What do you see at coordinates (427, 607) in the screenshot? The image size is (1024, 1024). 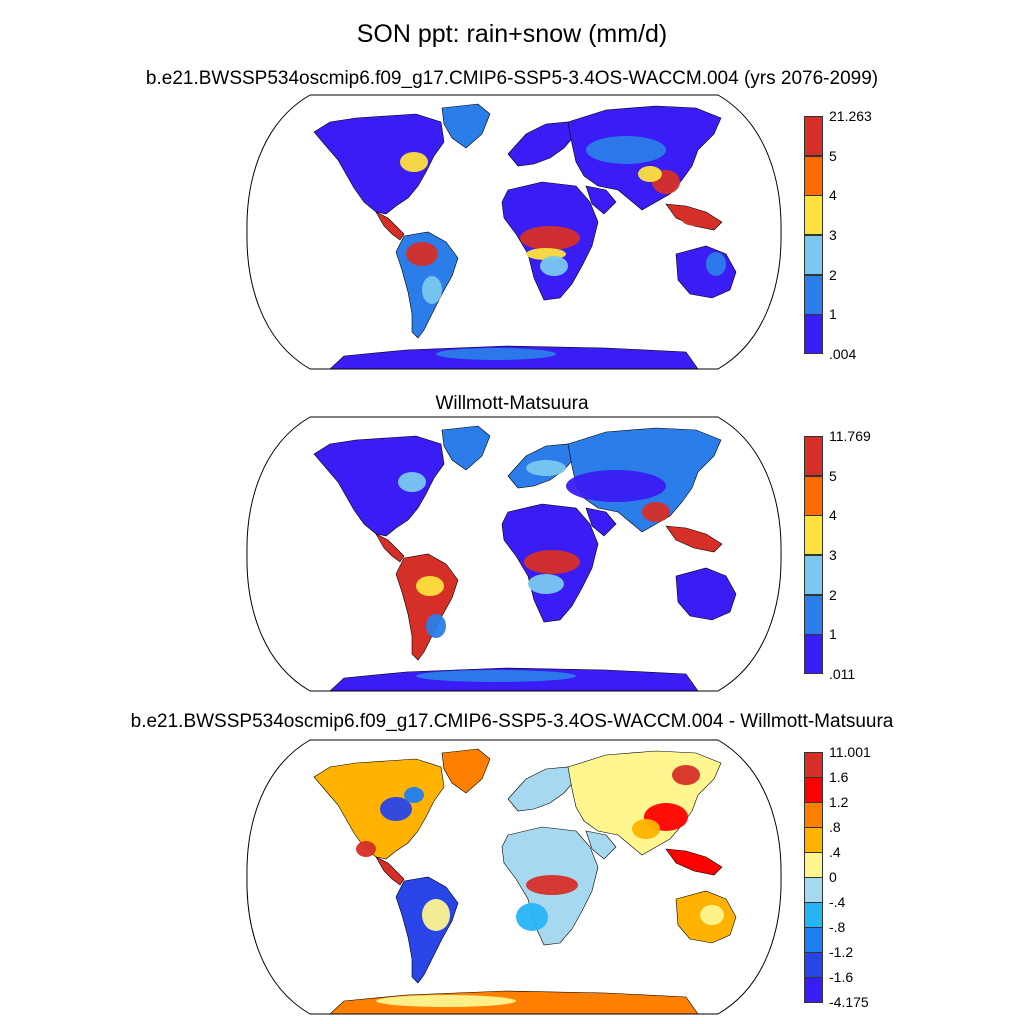 I see `landmass-samerica` at bounding box center [427, 607].